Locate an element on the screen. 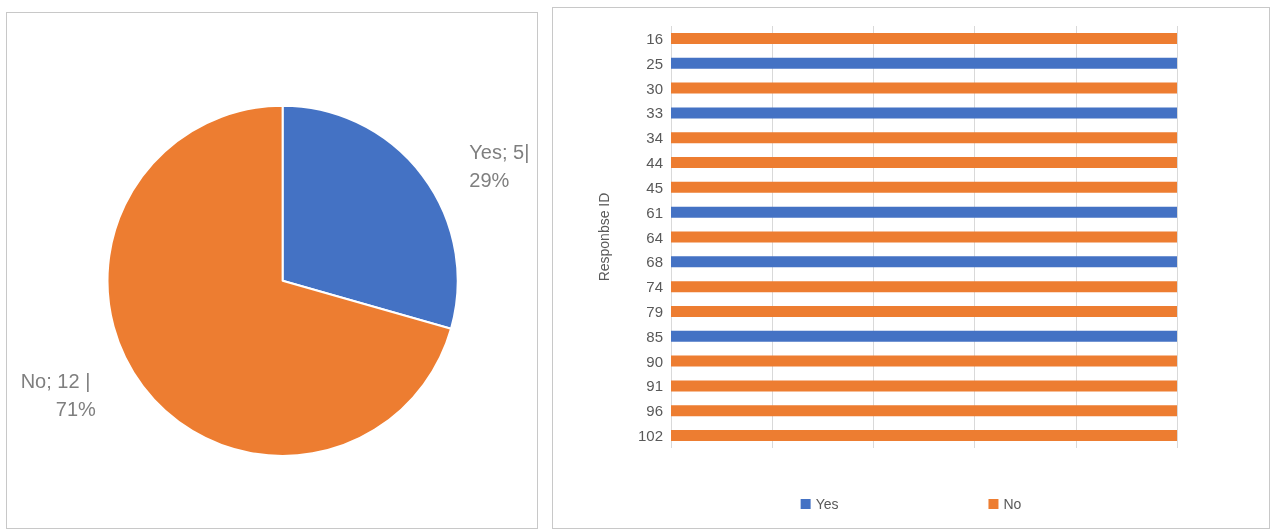 The width and height of the screenshot is (1279, 529). y-tick-label: 96 is located at coordinates (654, 411).